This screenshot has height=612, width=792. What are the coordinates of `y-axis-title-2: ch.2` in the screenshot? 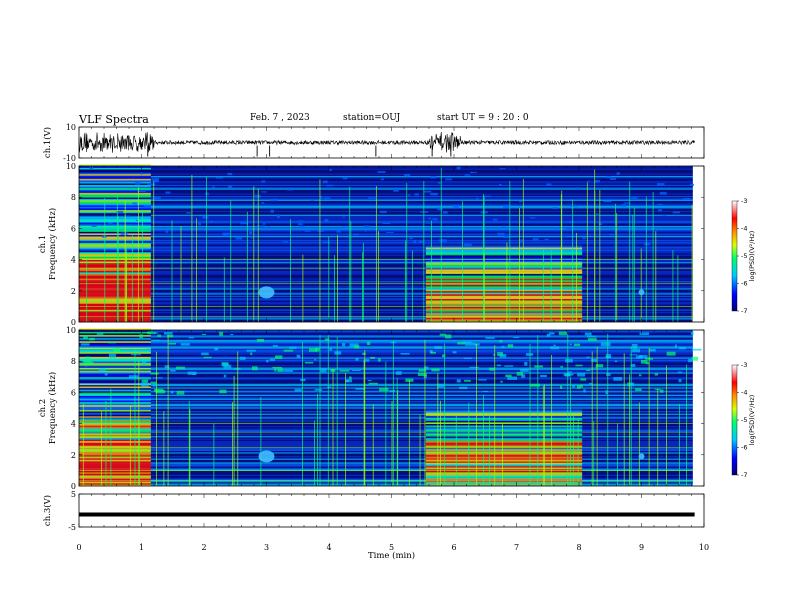 It's located at (43, 408).